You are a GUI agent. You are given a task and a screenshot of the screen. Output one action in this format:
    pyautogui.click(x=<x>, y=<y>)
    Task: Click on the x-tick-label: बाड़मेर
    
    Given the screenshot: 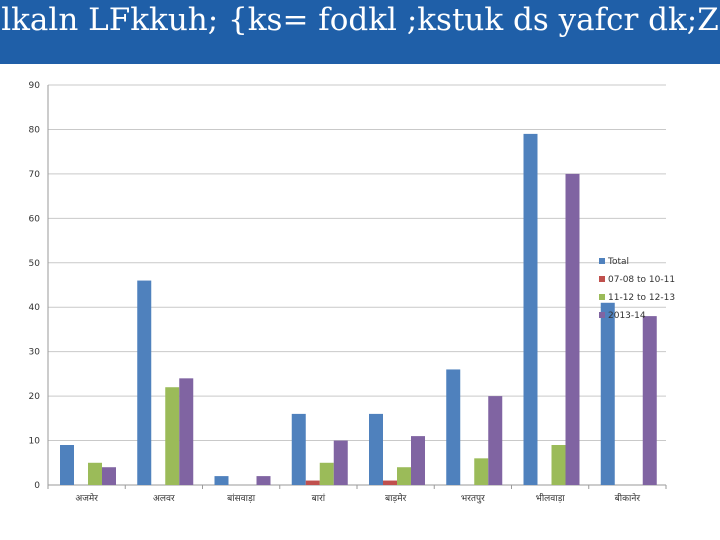 What is the action you would take?
    pyautogui.click(x=396, y=498)
    